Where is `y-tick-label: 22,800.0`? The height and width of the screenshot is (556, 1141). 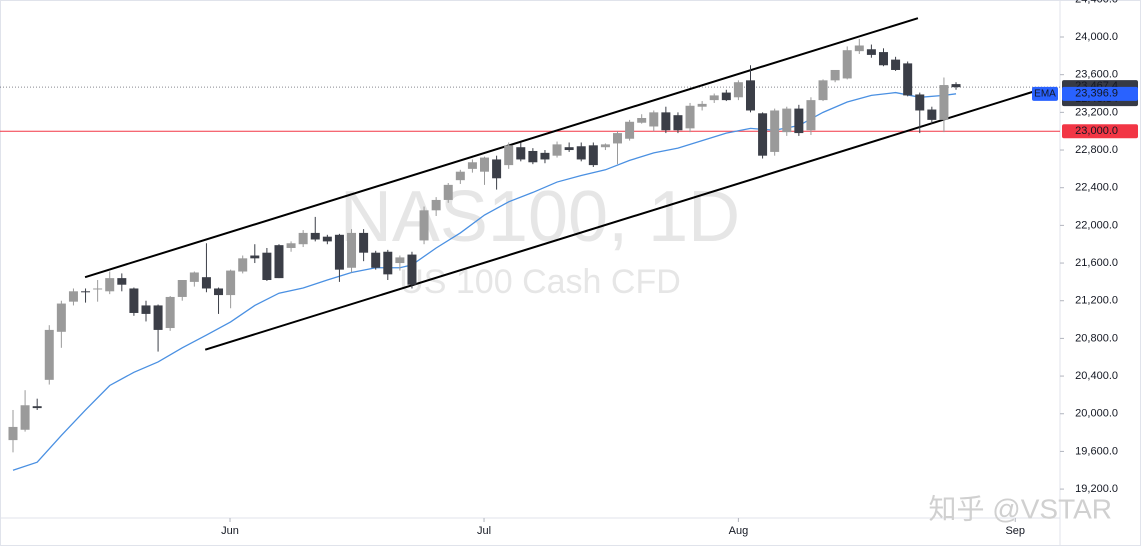
y-tick-label: 22,800.0 is located at coordinates (1096, 150).